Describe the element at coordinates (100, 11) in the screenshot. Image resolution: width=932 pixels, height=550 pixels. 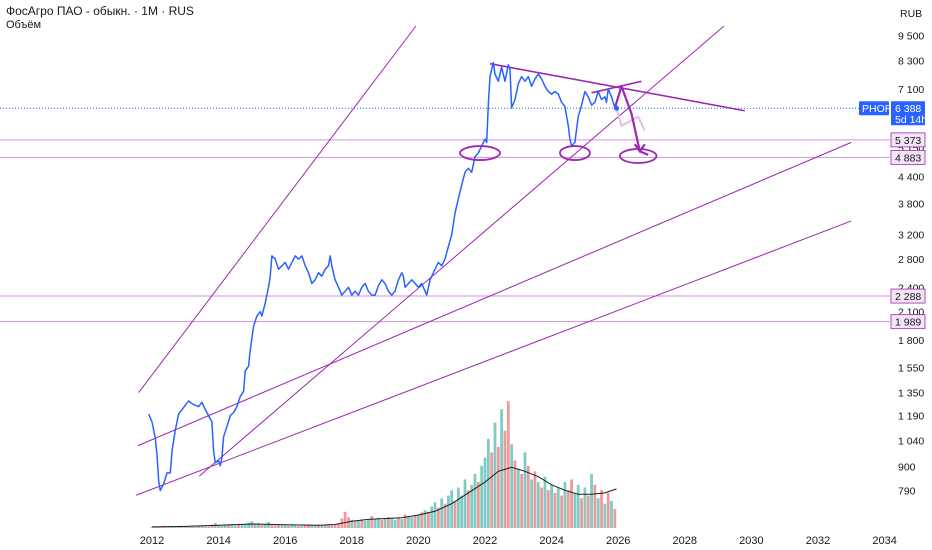
I see `chart-title: ФосАгро ПАО - обыкн. · 1M · RUS` at that location.